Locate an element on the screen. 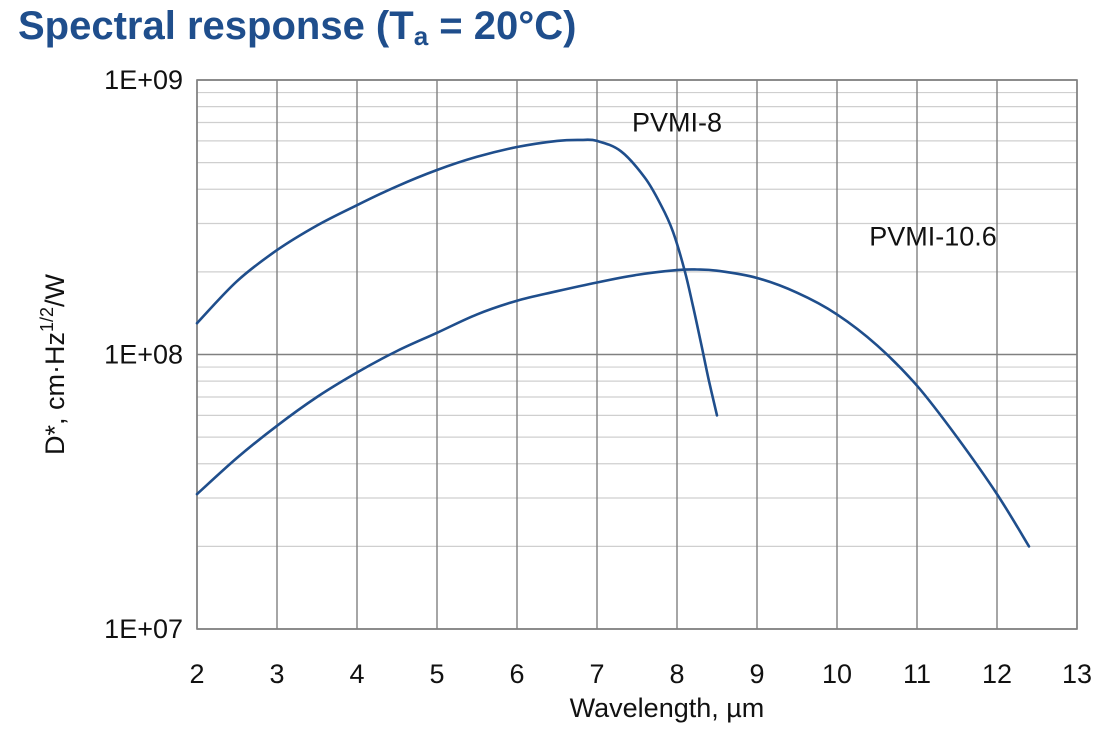 Image resolution: width=1107 pixels, height=738 pixels. x-tick-label: 10 is located at coordinates (837, 674).